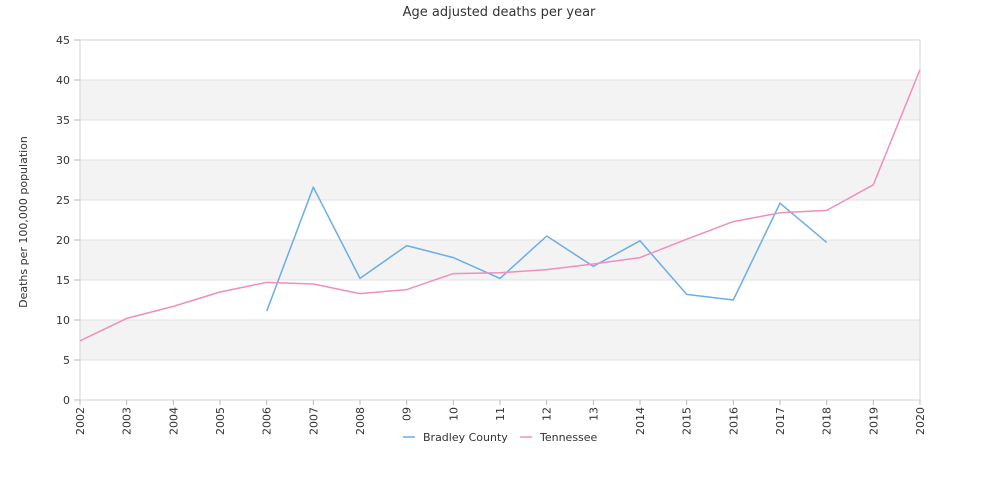 The width and height of the screenshot is (1000, 504). I want to click on y-axis-ticks: 0 5 10 15 20 25 30 35 40 45, so click(68, 220).